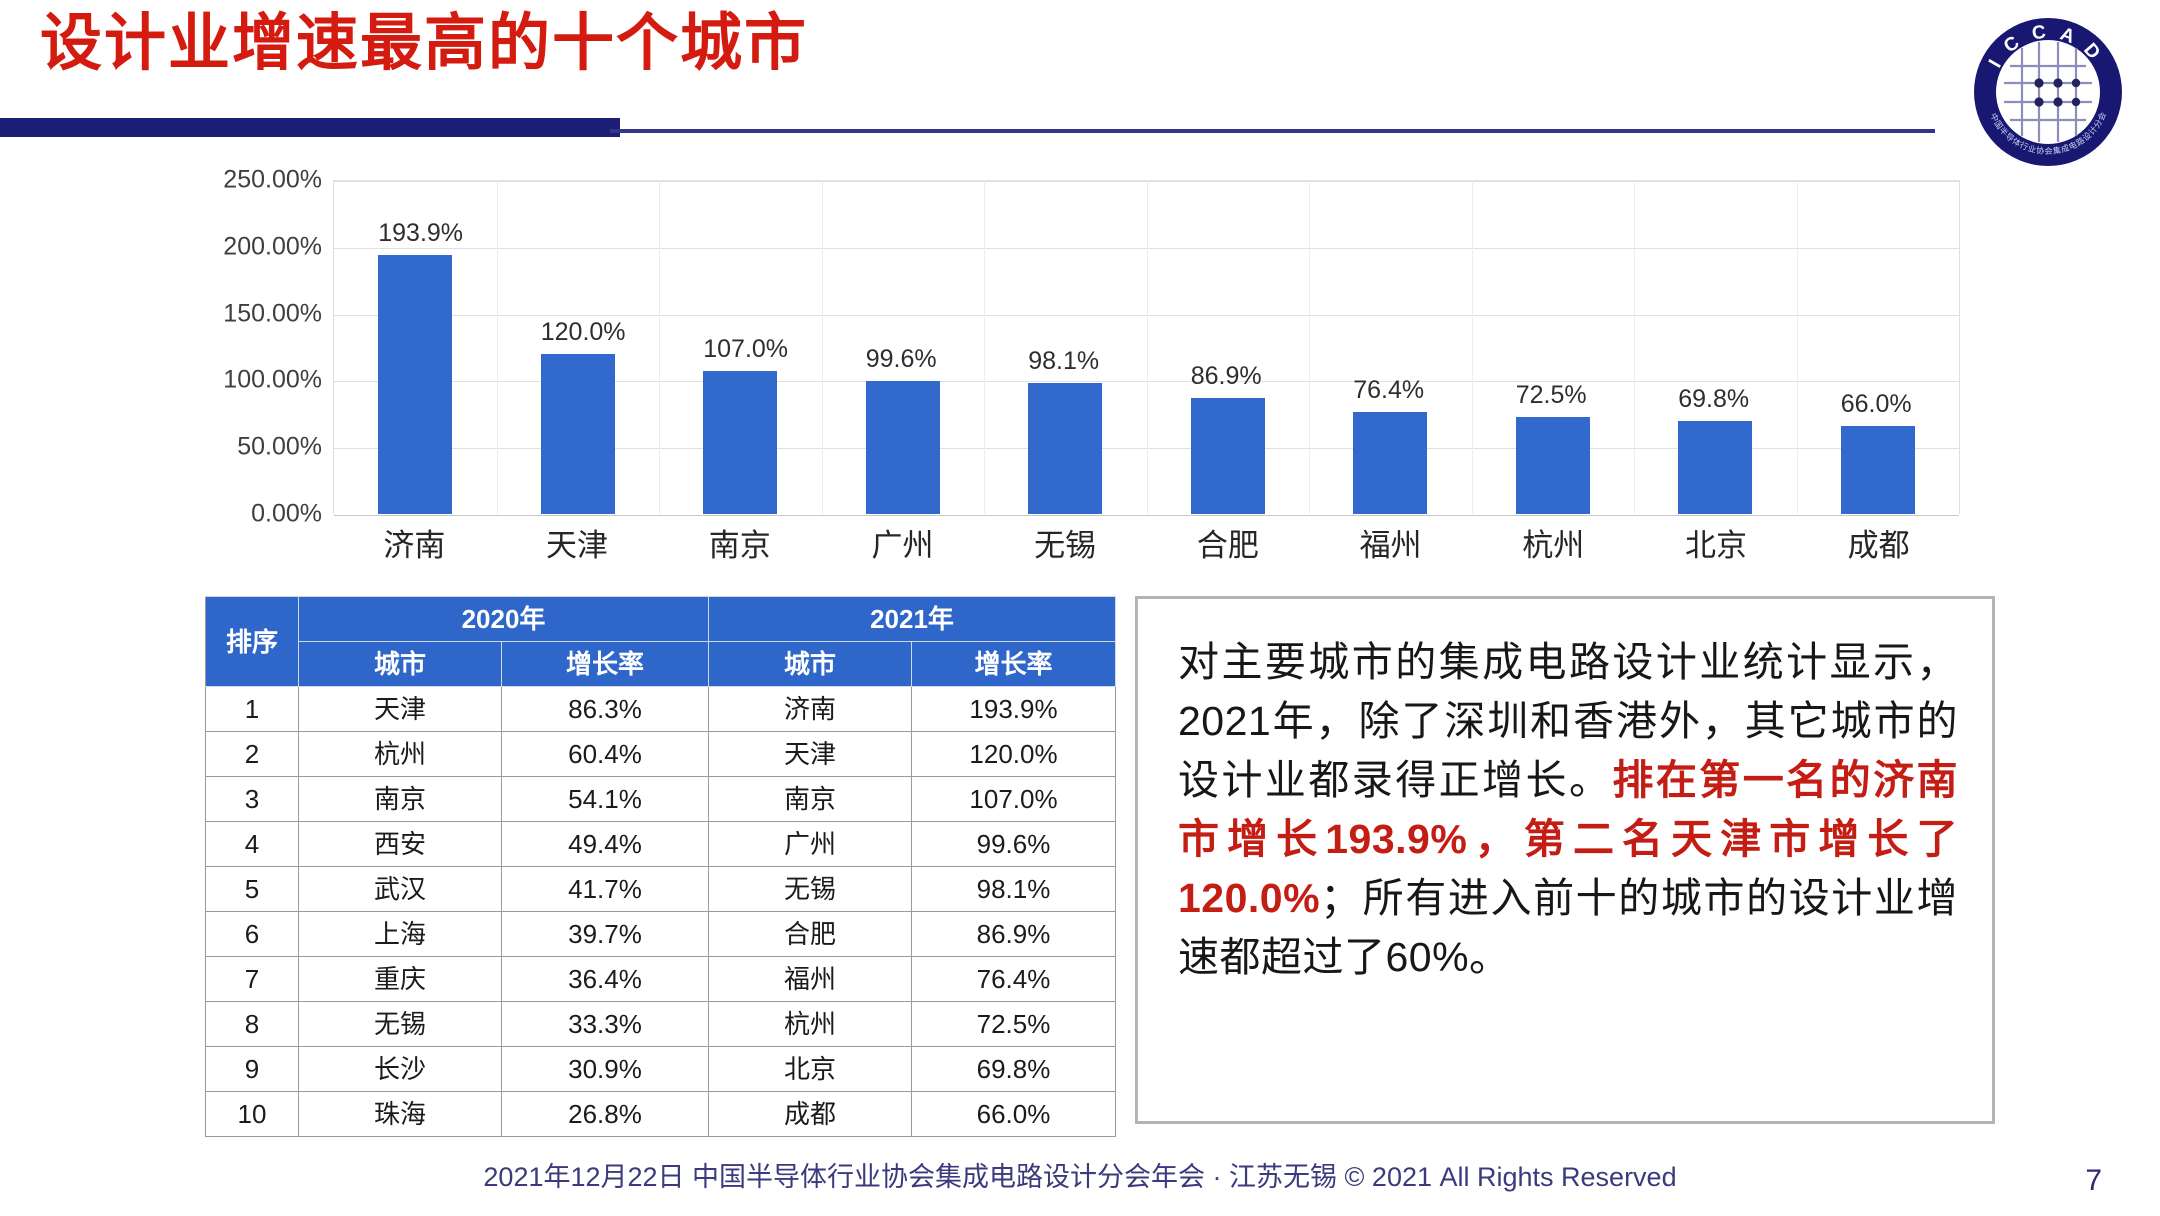  What do you see at coordinates (810, 754) in the screenshot?
I see `cell-city-2021: 天津` at bounding box center [810, 754].